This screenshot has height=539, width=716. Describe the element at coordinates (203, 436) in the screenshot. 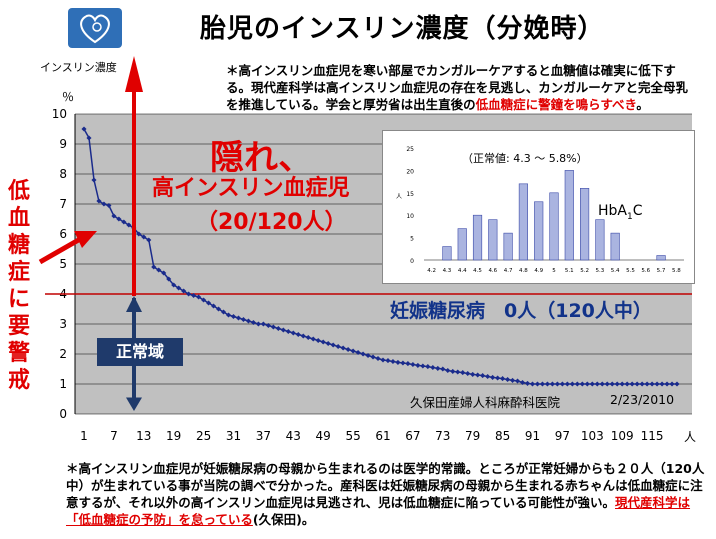

I see `x-tick-label: 25` at that location.